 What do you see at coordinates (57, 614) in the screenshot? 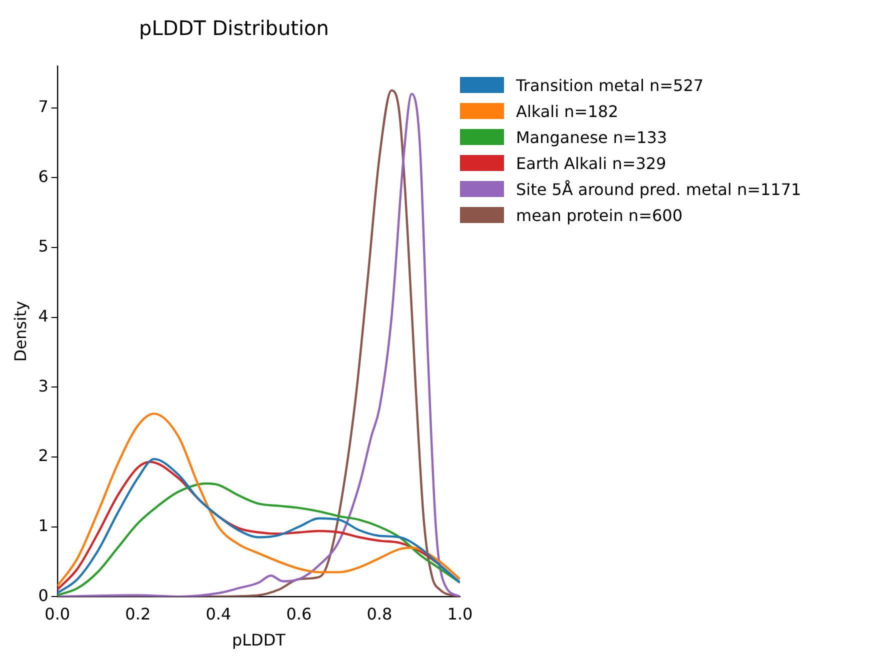
I see `x-tick-label: 0.0` at bounding box center [57, 614].